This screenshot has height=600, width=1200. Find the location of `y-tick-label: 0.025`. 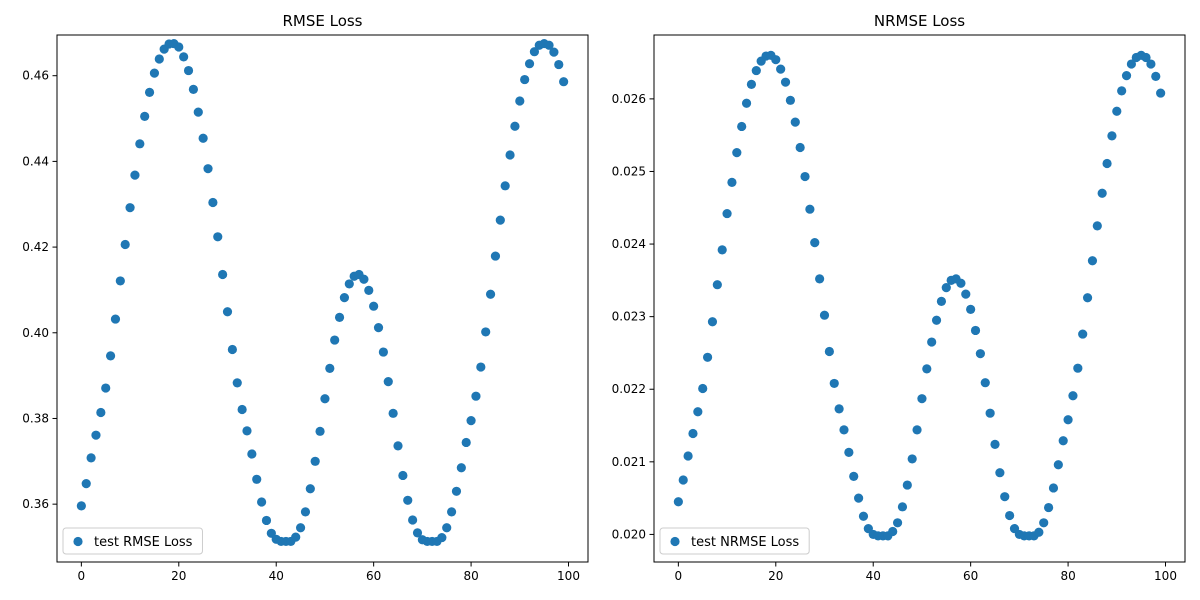

y-tick-label: 0.025 is located at coordinates (629, 171).